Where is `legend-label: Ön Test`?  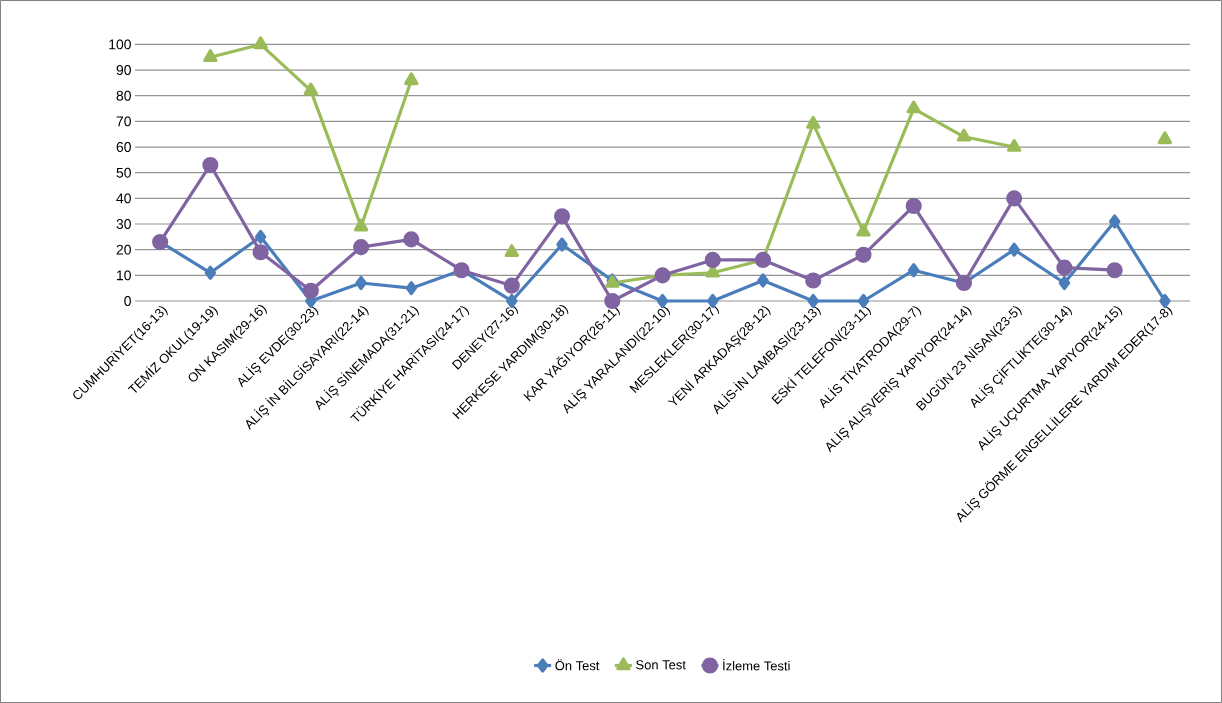 legend-label: Ön Test is located at coordinates (577, 665).